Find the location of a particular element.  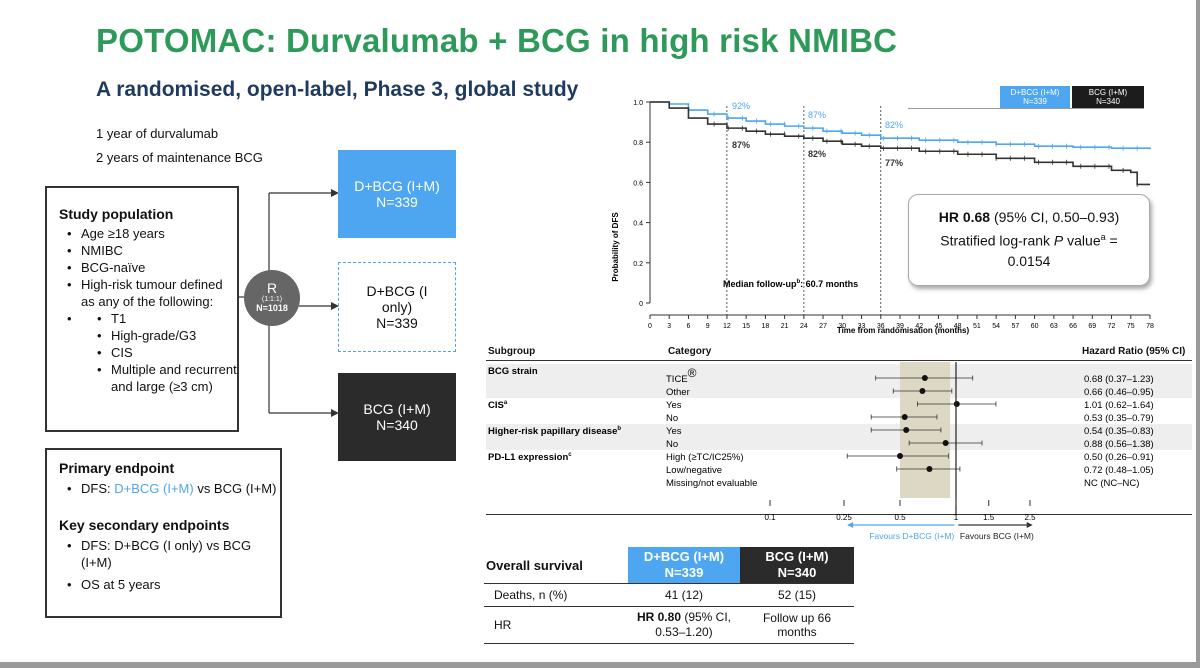

km-series-line is located at coordinates (900, 143).